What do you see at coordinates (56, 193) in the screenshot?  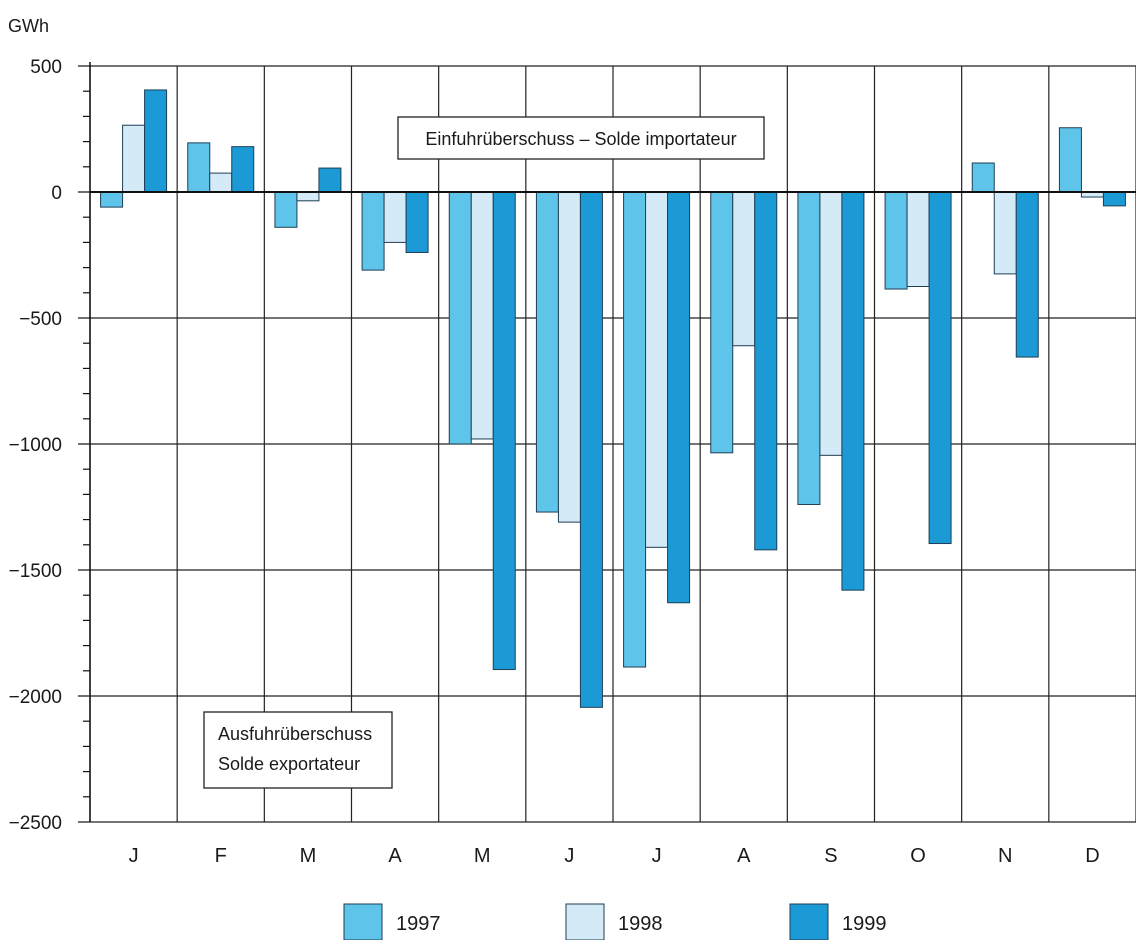 I see `y-tick-label: 0` at bounding box center [56, 193].